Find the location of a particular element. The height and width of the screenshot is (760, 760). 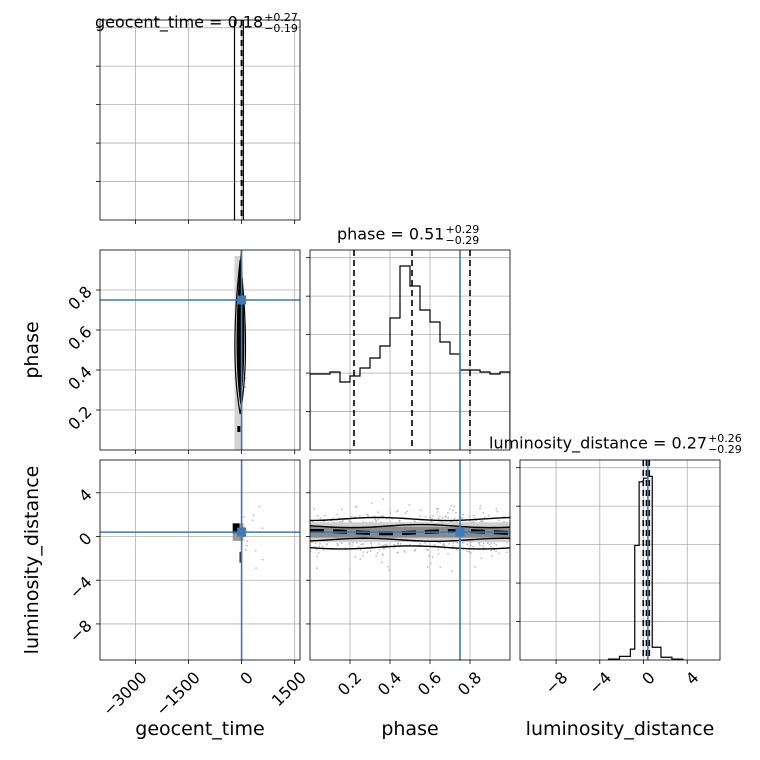

panel-geocent_time-hist-frame is located at coordinates (200, 120).